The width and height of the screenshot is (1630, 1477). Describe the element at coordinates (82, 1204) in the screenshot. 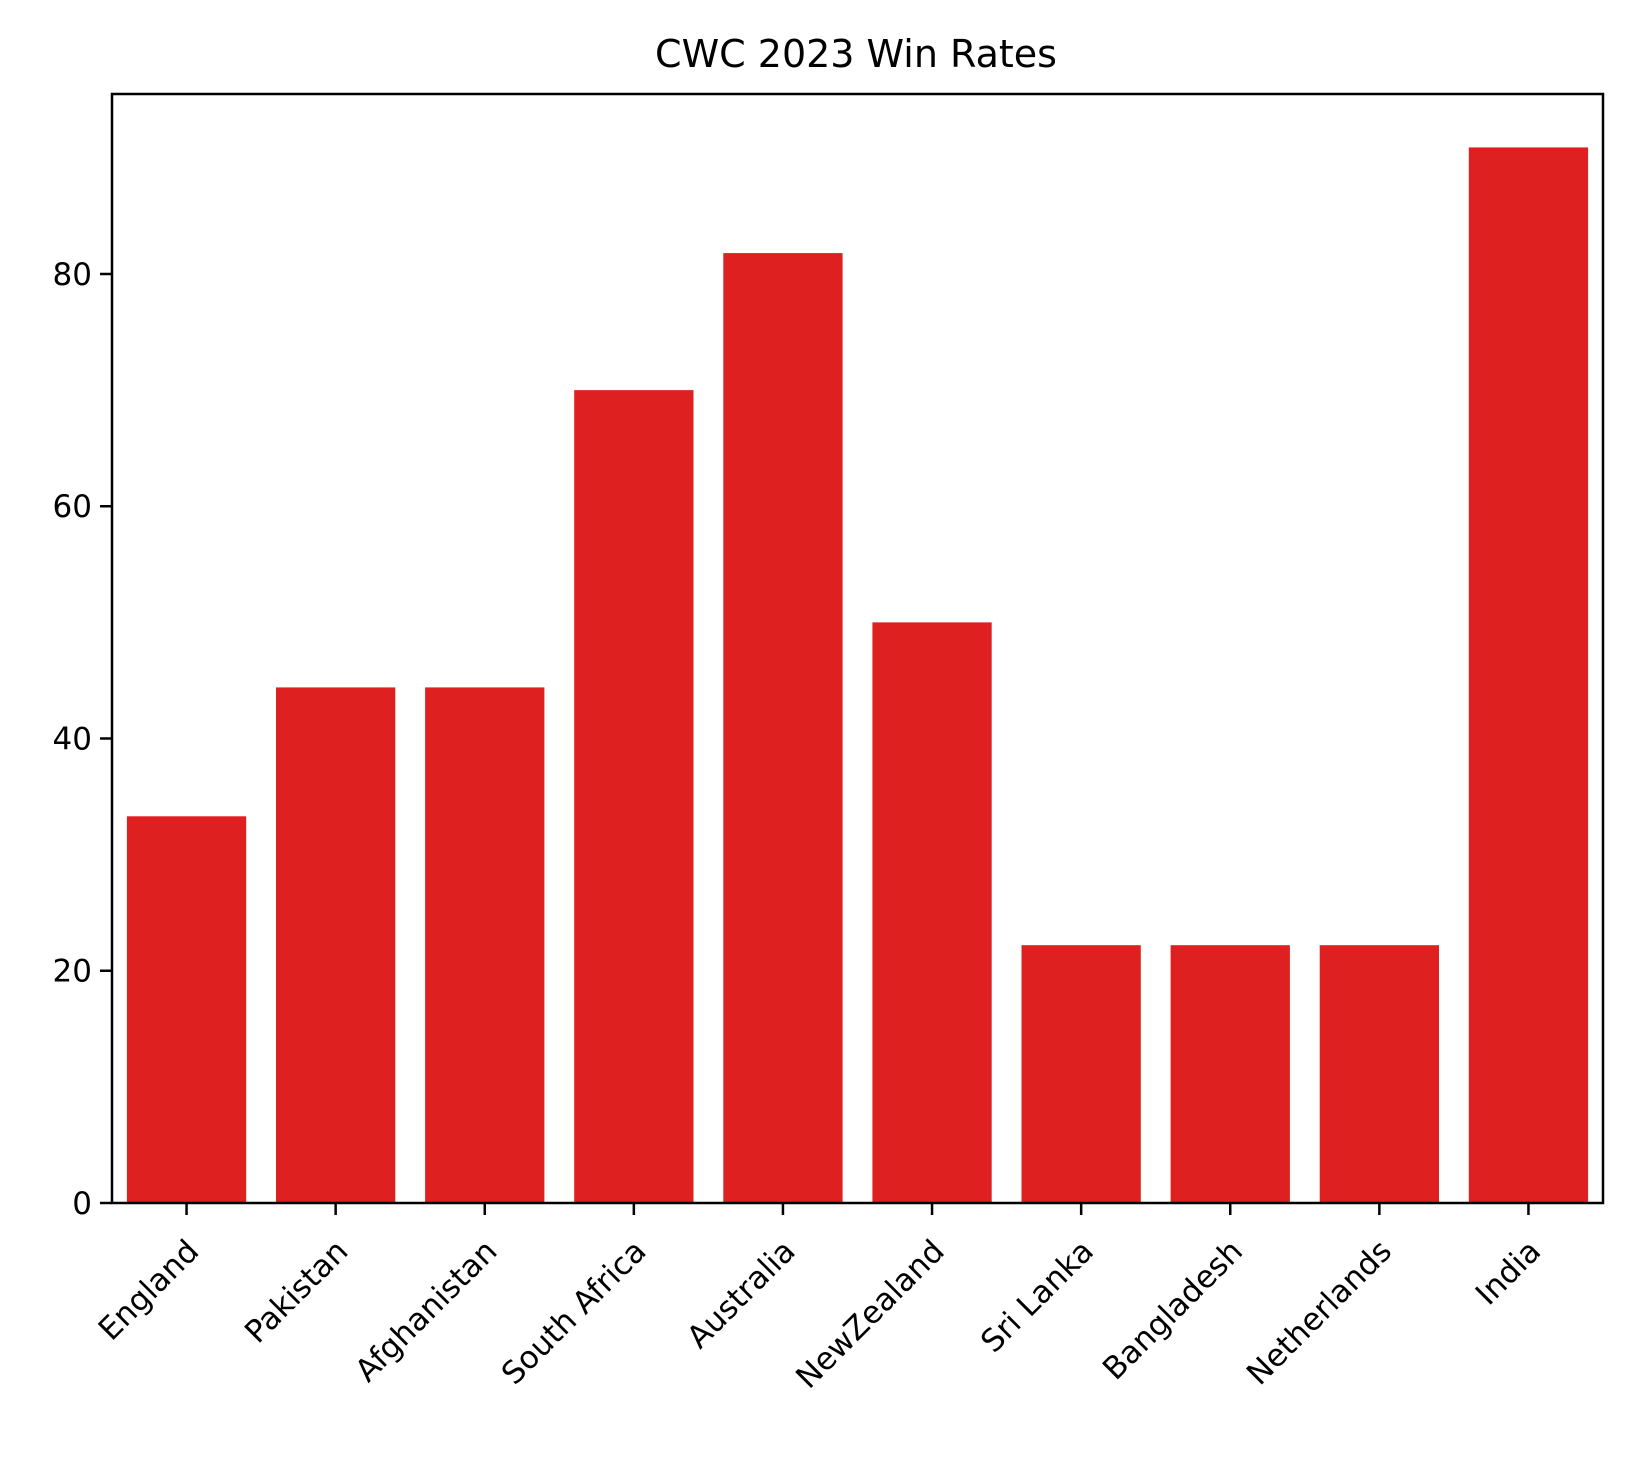

I see `y-tick-label-0: 0` at that location.